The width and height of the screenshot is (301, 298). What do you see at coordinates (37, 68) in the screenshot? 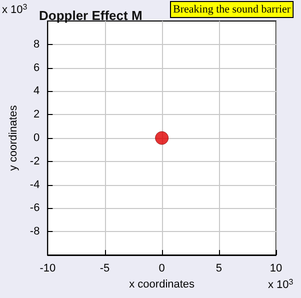
I see `y-tick-label: 6` at bounding box center [37, 68].